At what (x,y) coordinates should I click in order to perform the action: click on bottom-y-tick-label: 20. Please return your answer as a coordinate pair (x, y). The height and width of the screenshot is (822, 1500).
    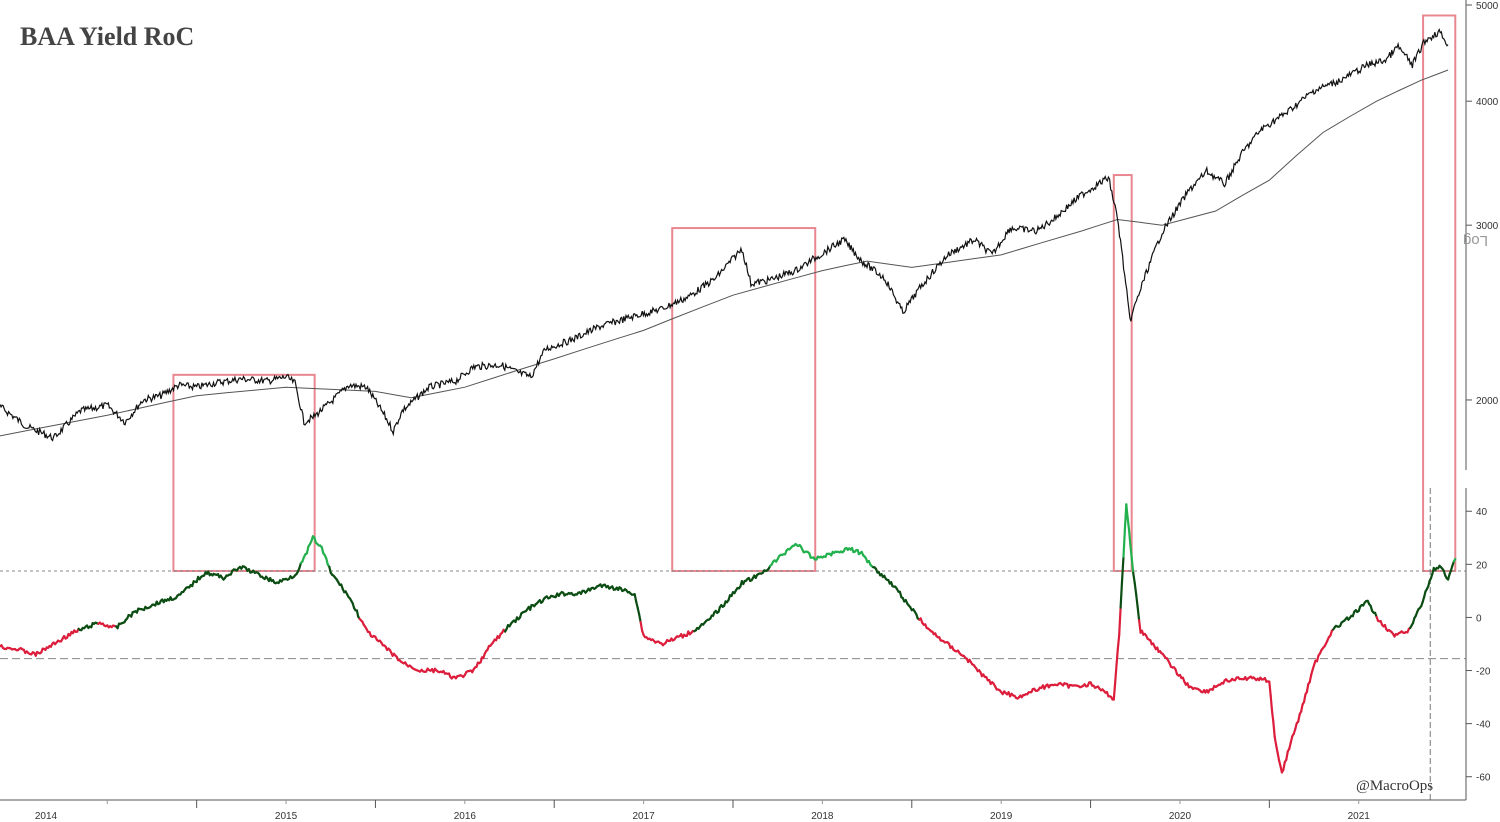
    Looking at the image, I should click on (1482, 565).